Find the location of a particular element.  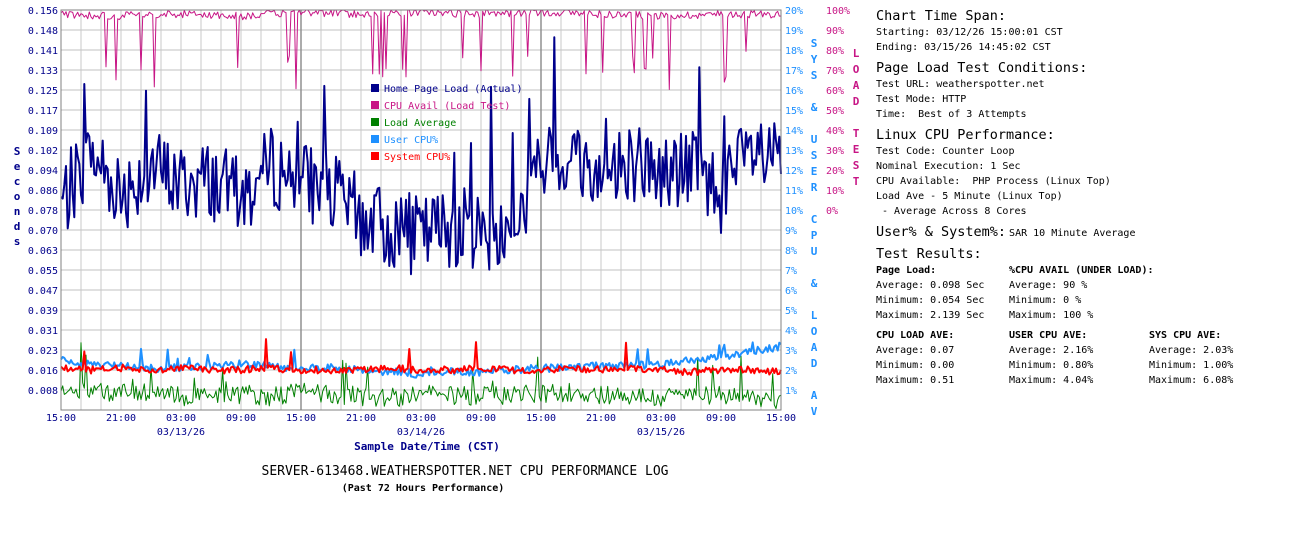

y-right2-axis-label: L is located at coordinates (856, 53).